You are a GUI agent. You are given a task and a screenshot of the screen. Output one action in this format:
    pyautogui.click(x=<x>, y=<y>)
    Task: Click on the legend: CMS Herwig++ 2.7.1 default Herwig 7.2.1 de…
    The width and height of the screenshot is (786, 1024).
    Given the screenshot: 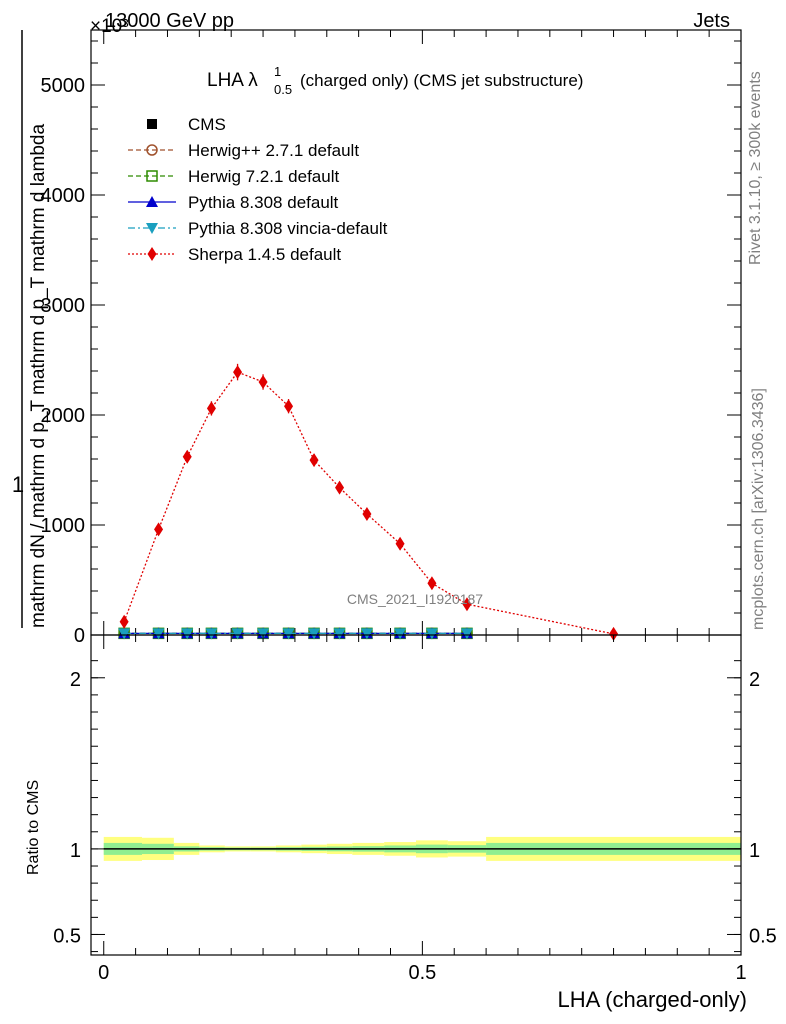 What is the action you would take?
    pyautogui.click(x=258, y=189)
    